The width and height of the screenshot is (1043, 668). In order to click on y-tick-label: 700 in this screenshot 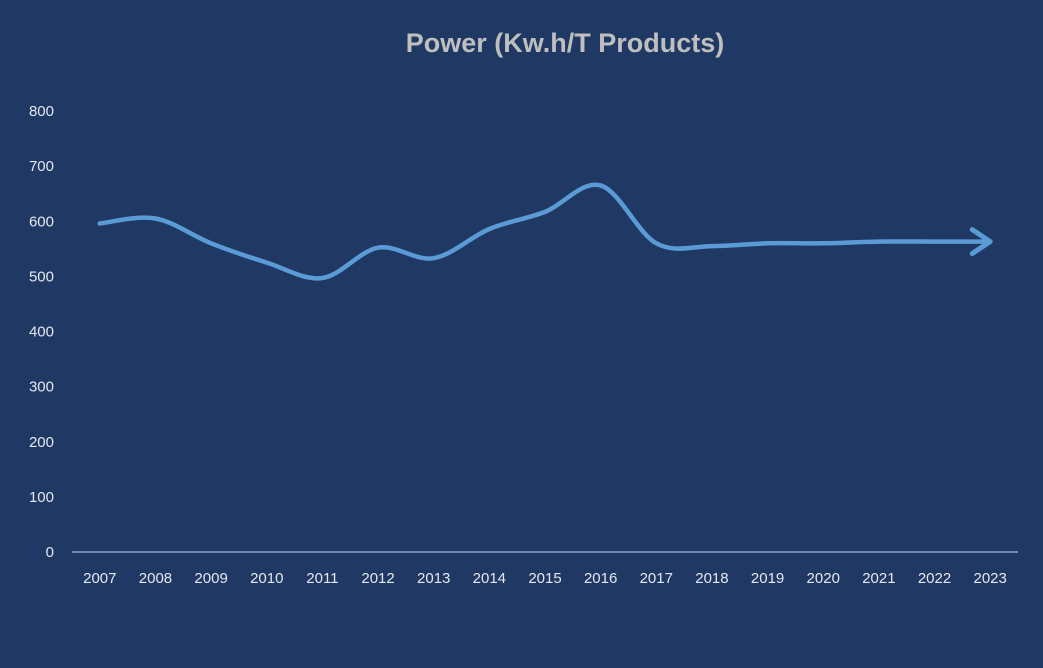, I will do `click(41, 166)`.